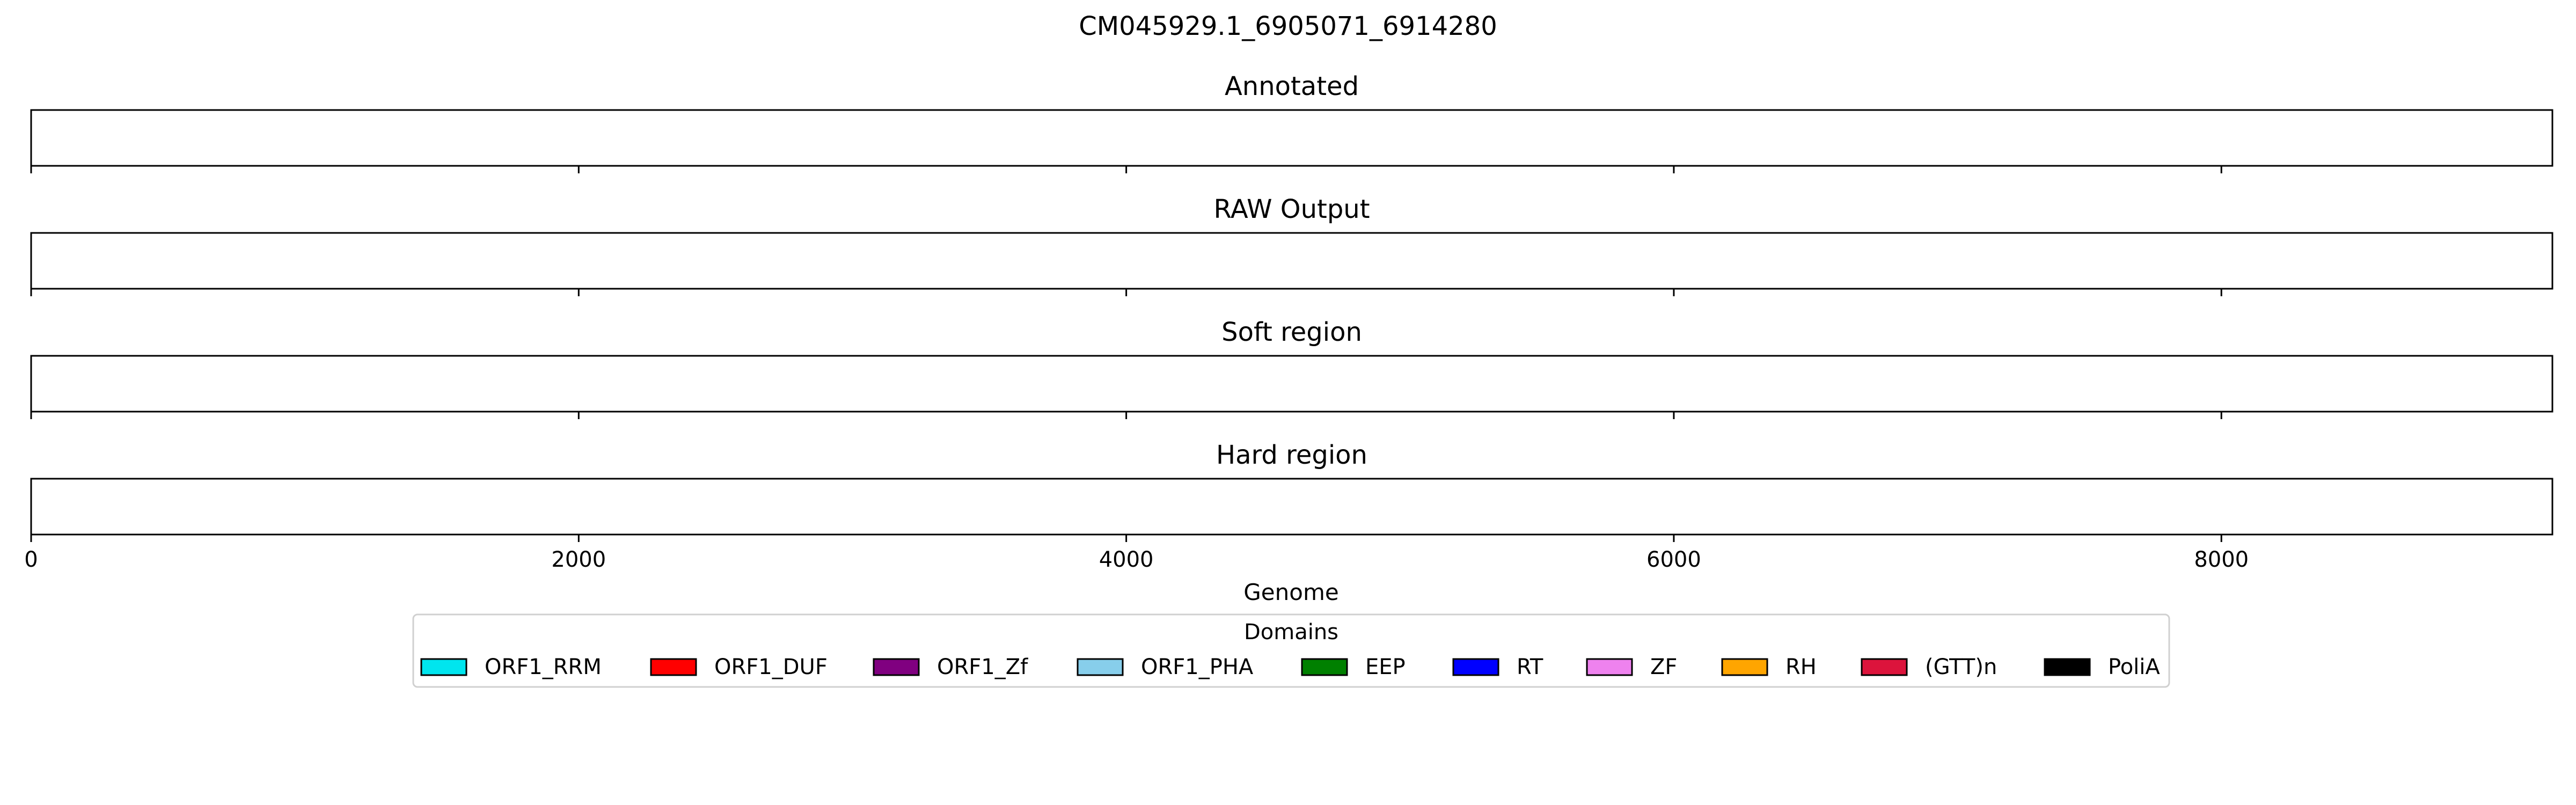 The height and width of the screenshot is (805, 2576). Describe the element at coordinates (1663, 667) in the screenshot. I see `legend-label-6: ZF` at that location.